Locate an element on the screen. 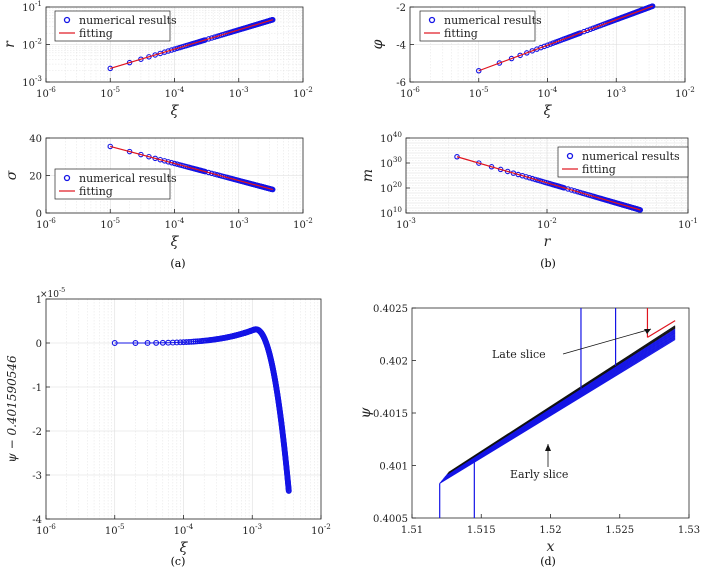  y-axis-label: r is located at coordinates (10, 44).